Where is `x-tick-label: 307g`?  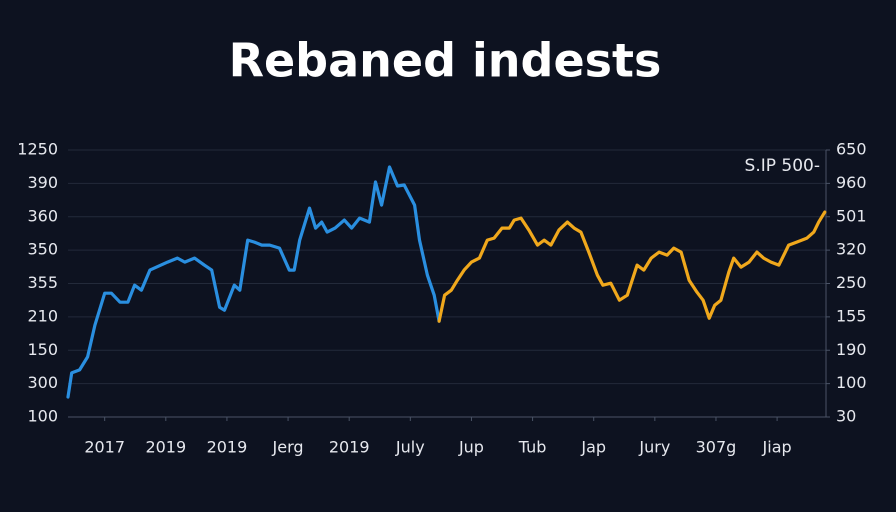
x-tick-label: 307g is located at coordinates (716, 447).